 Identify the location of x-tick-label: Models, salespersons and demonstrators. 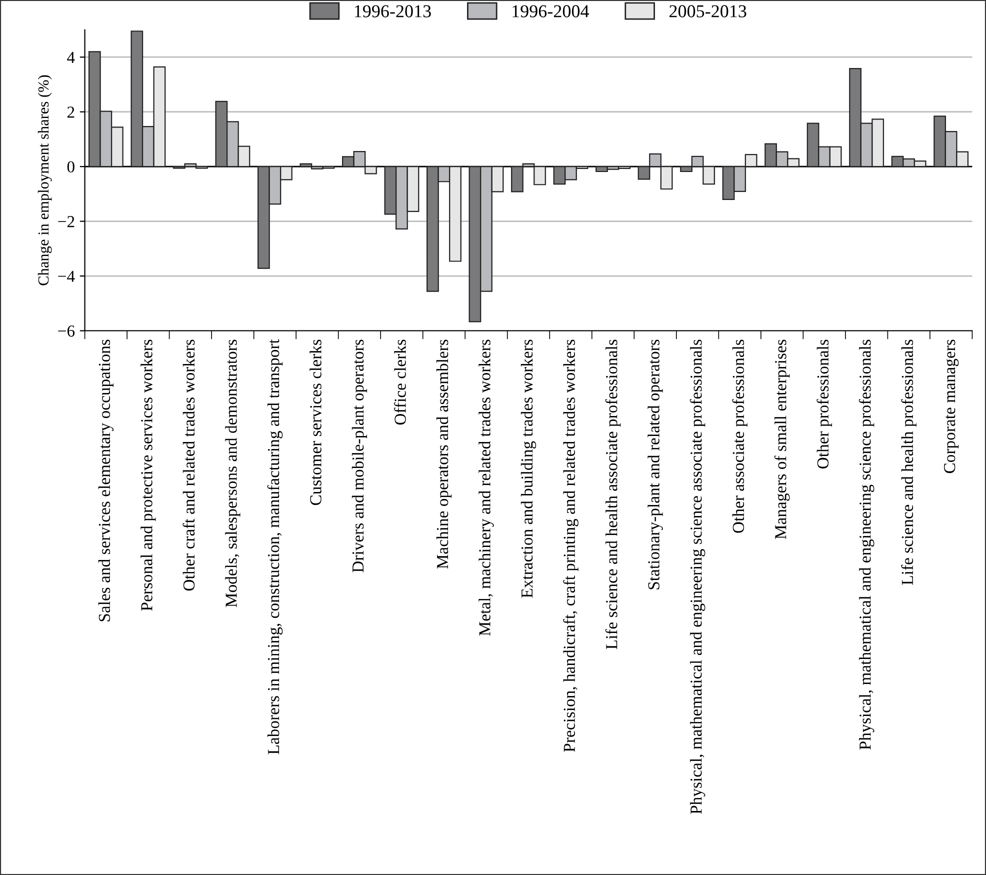
(232, 474).